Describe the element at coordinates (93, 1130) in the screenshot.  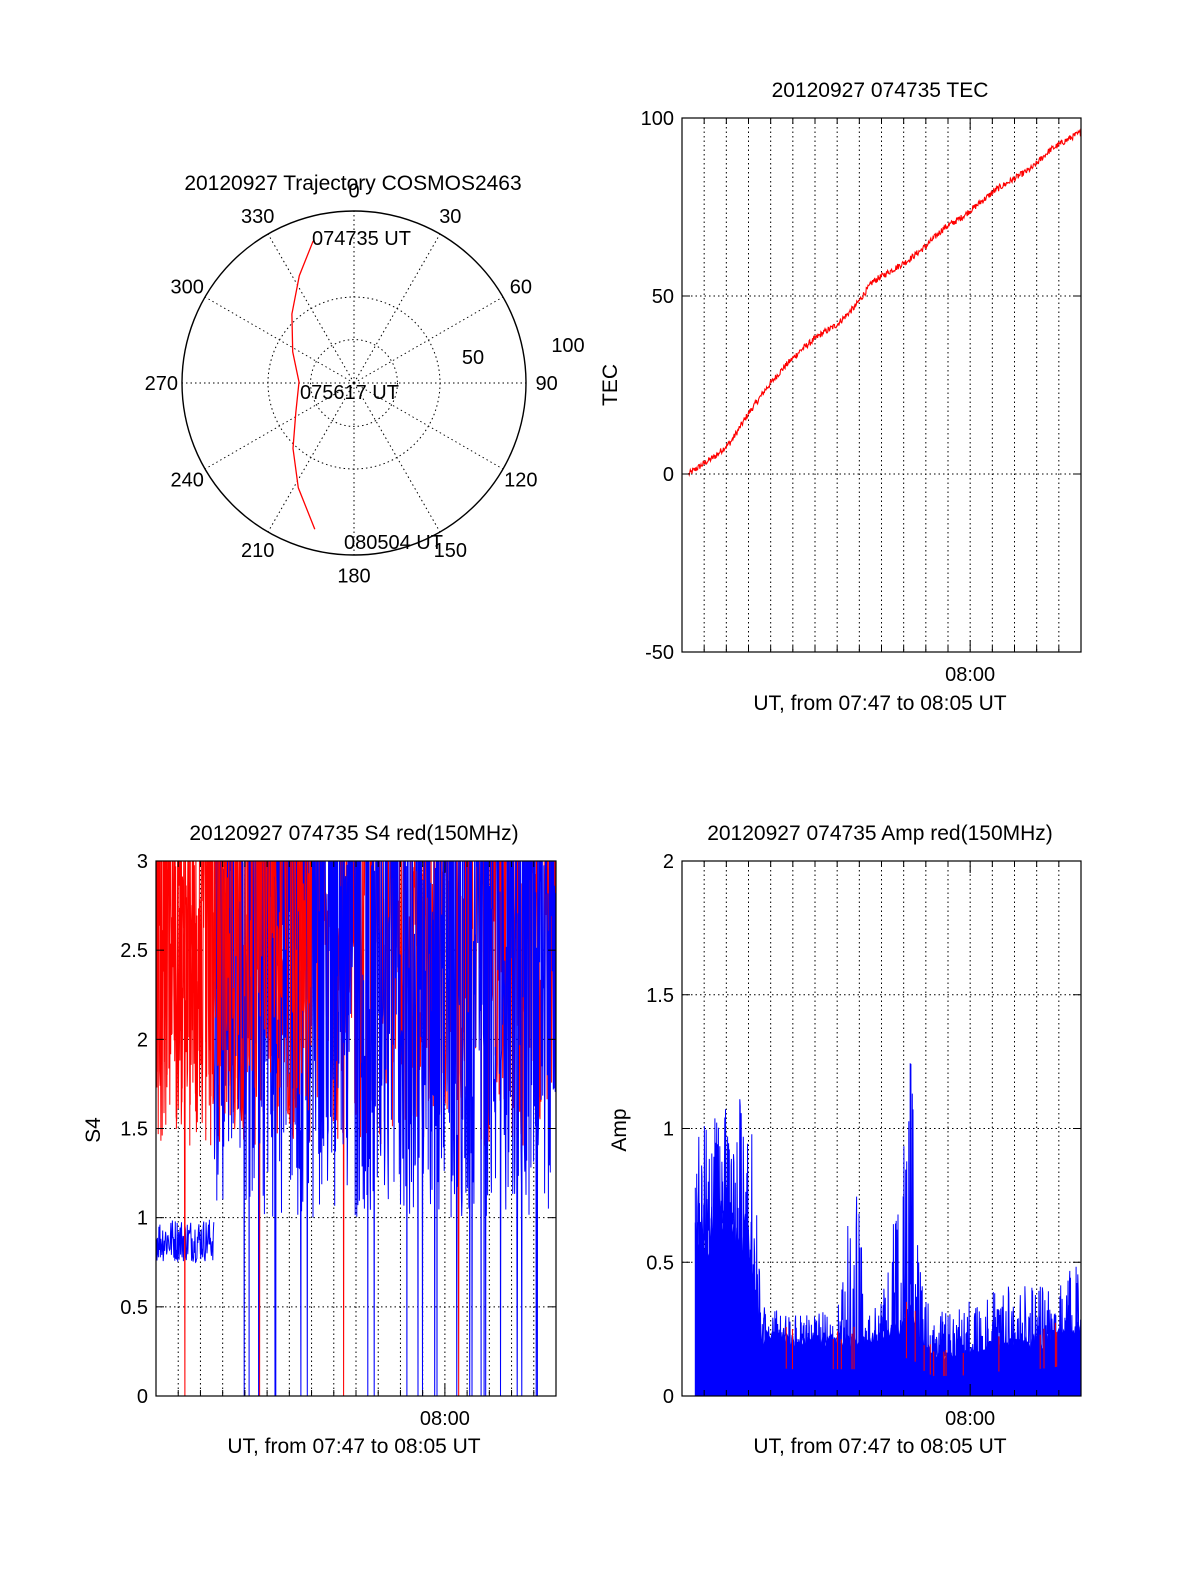
I see `s4-y-axis-label: S4` at that location.